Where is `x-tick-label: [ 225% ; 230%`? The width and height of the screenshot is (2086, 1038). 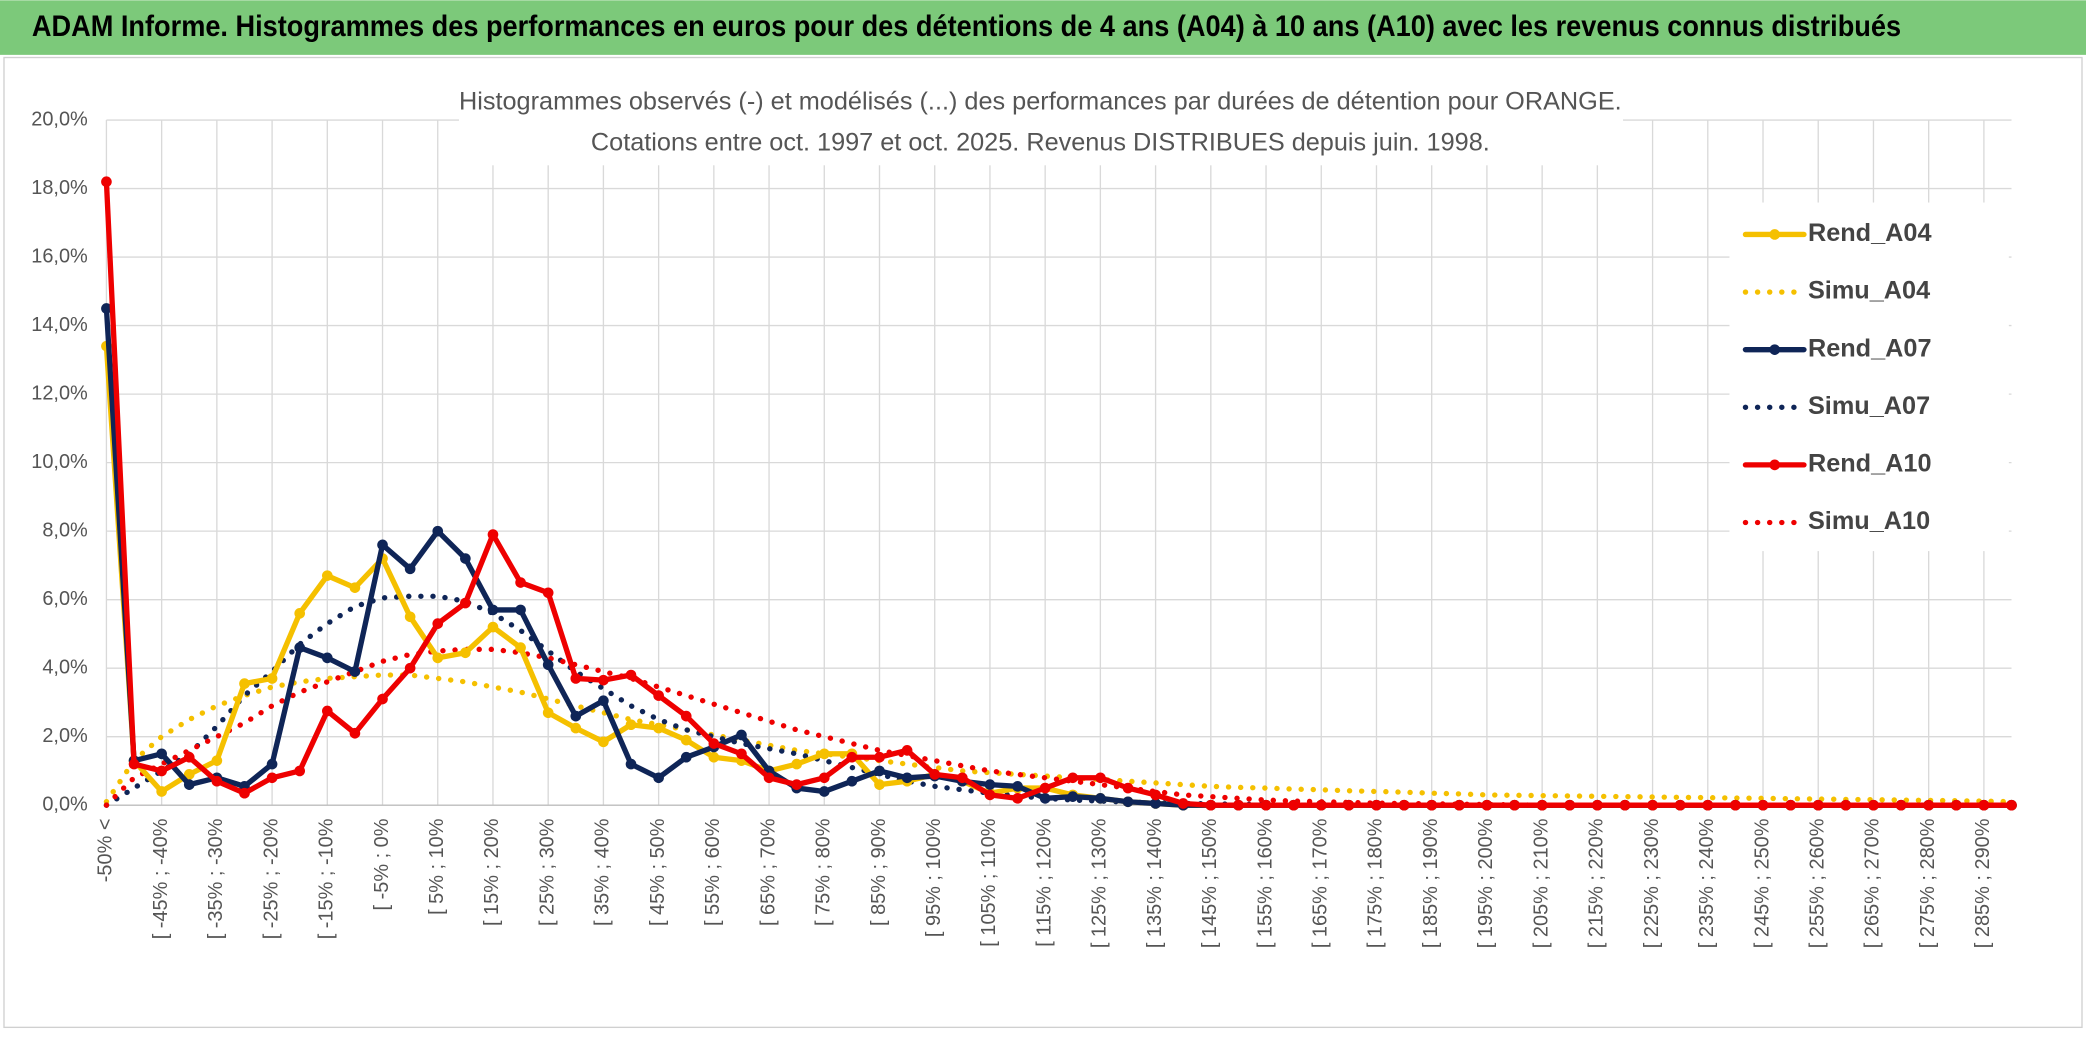
x-tick-label: [ 225% ; 230% is located at coordinates (1652, 883).